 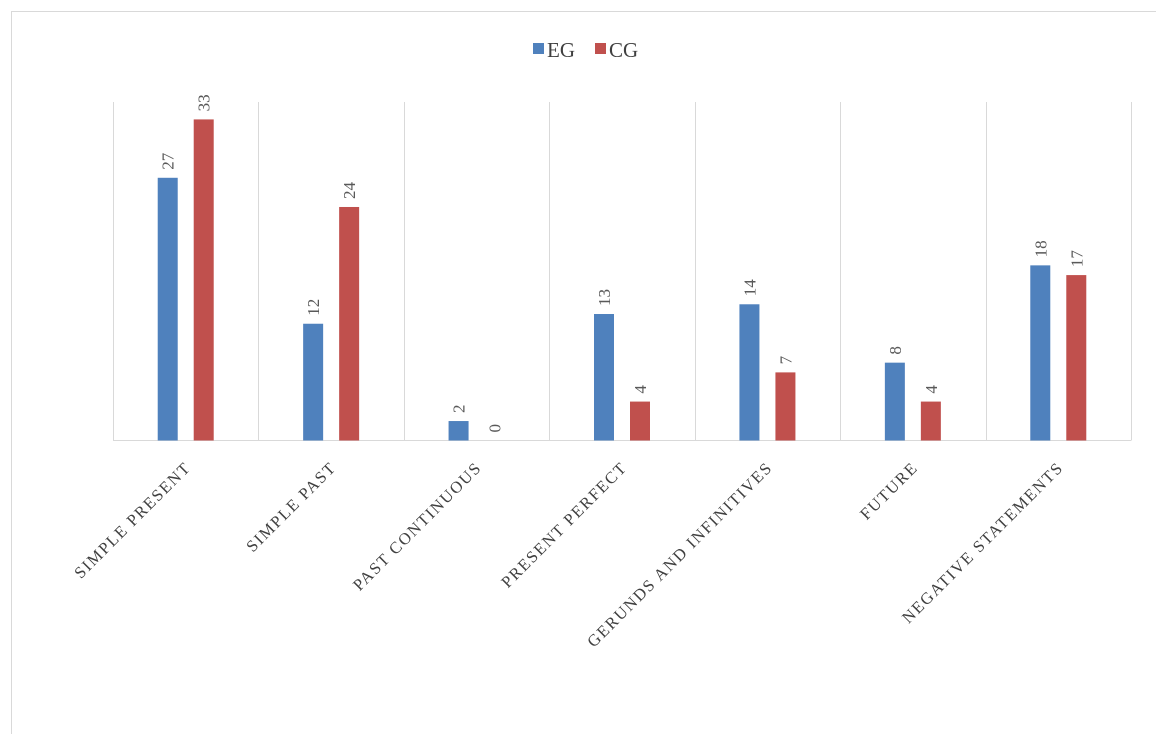 What do you see at coordinates (561, 50) in the screenshot?
I see `legend-label-eg: EG` at bounding box center [561, 50].